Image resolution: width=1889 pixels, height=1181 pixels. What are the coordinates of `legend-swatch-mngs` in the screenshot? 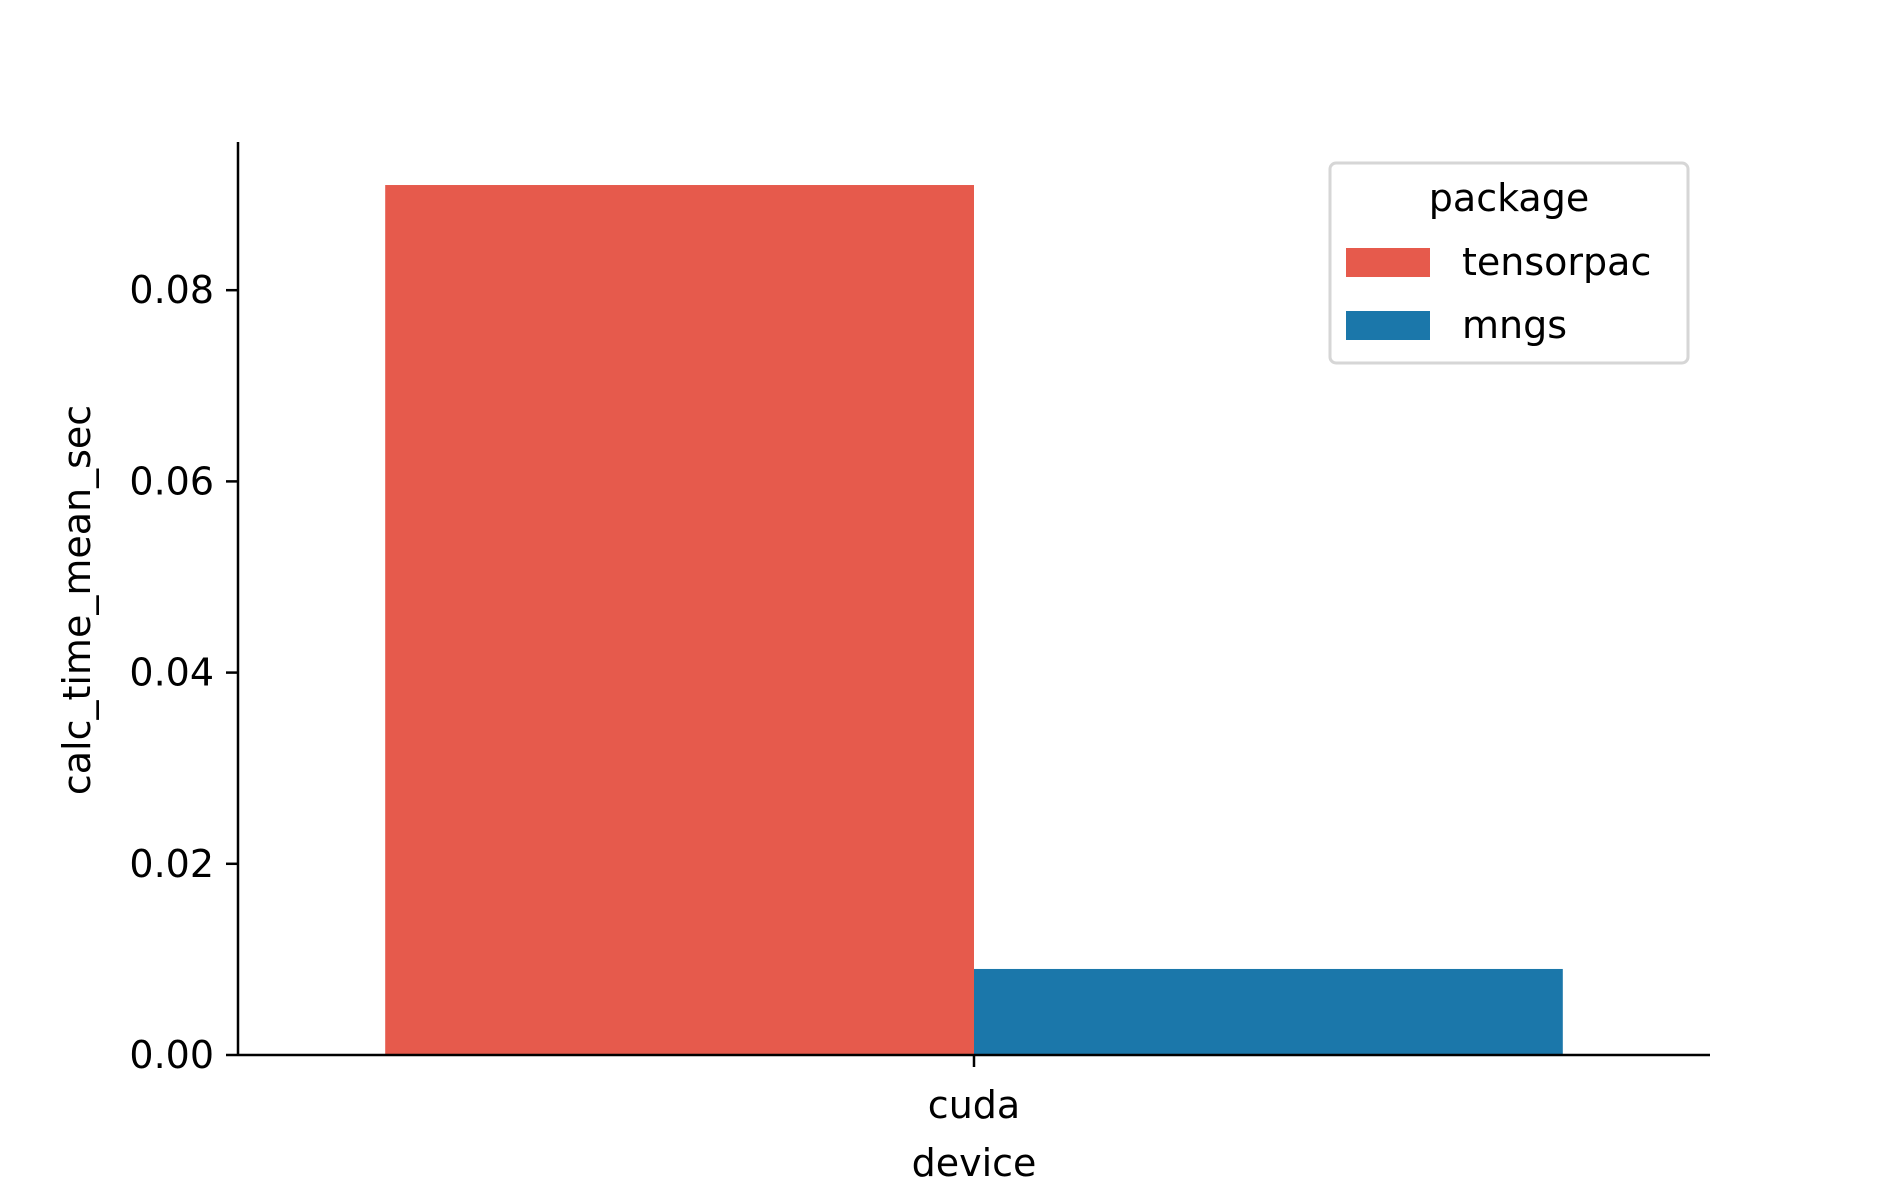 It's located at (1388, 325).